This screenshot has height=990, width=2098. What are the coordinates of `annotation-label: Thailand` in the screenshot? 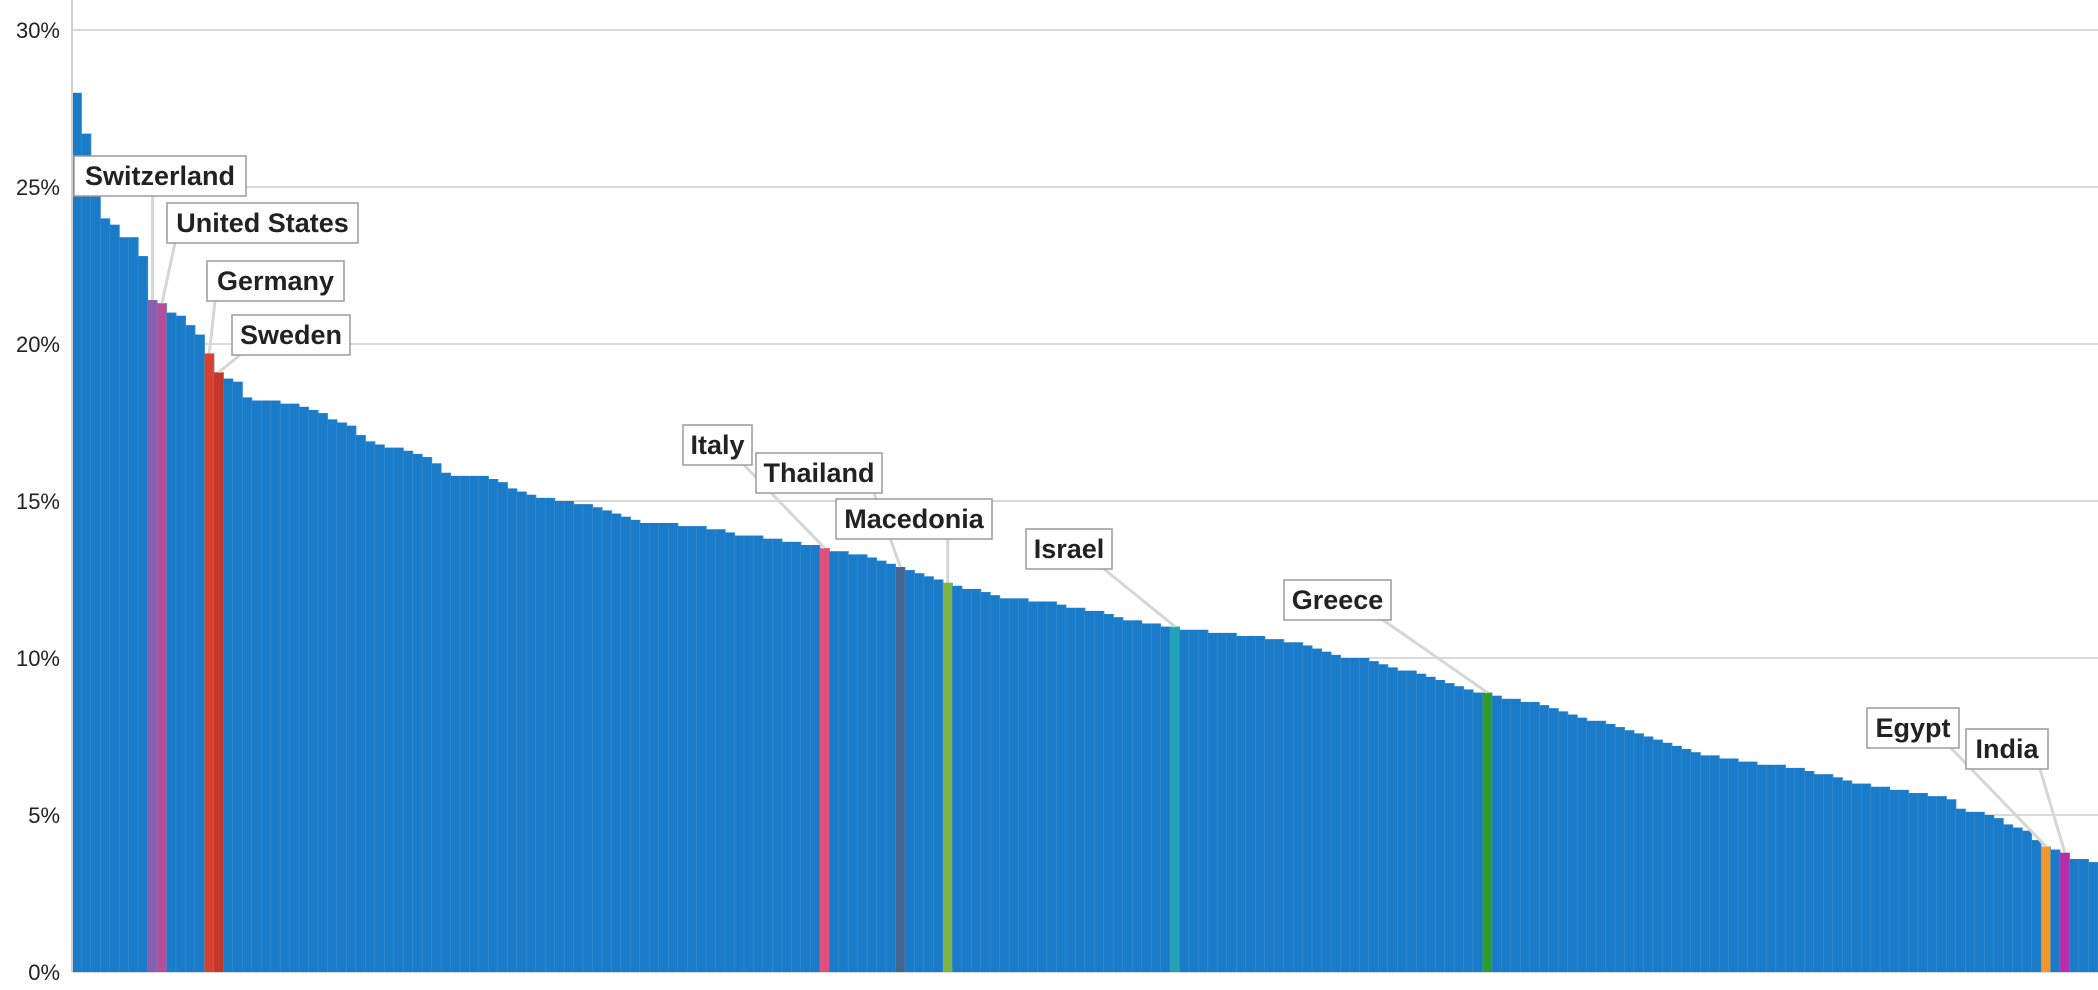 It's located at (818, 473).